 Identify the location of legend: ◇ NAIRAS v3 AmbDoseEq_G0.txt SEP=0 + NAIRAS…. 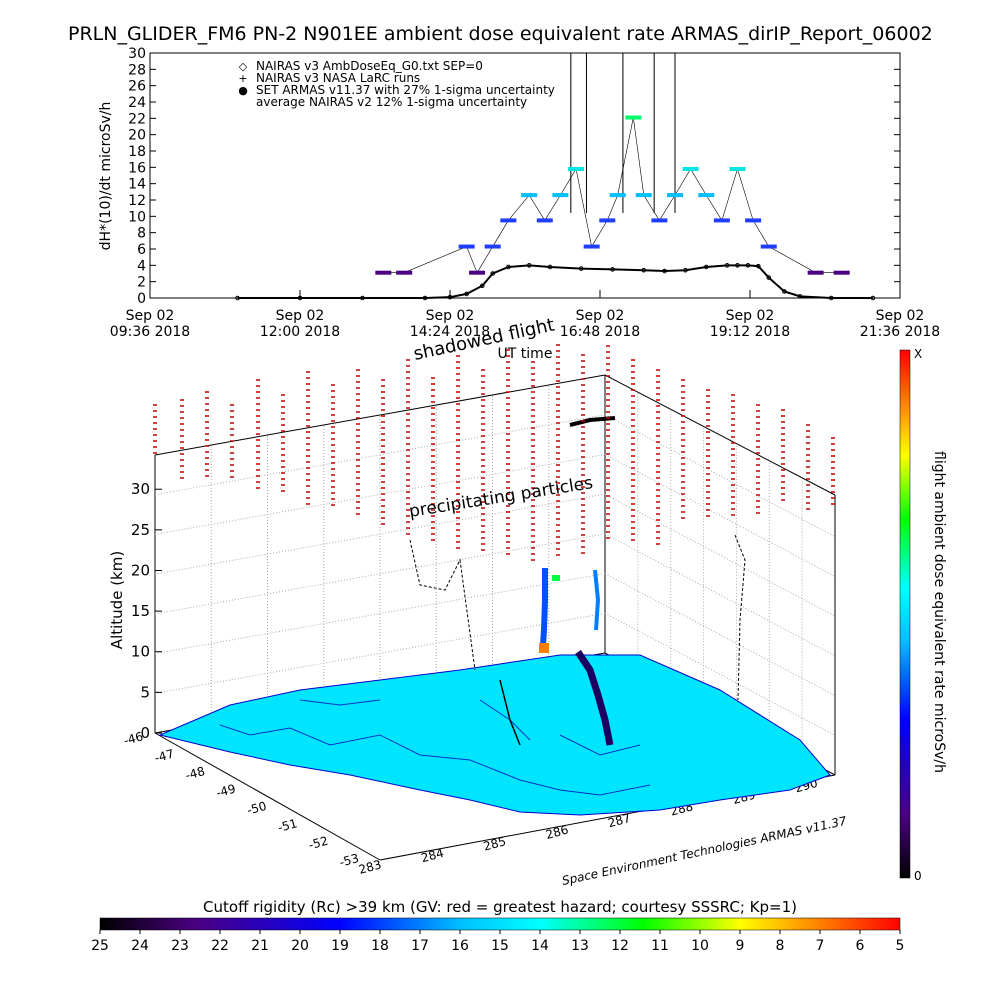
(396, 84).